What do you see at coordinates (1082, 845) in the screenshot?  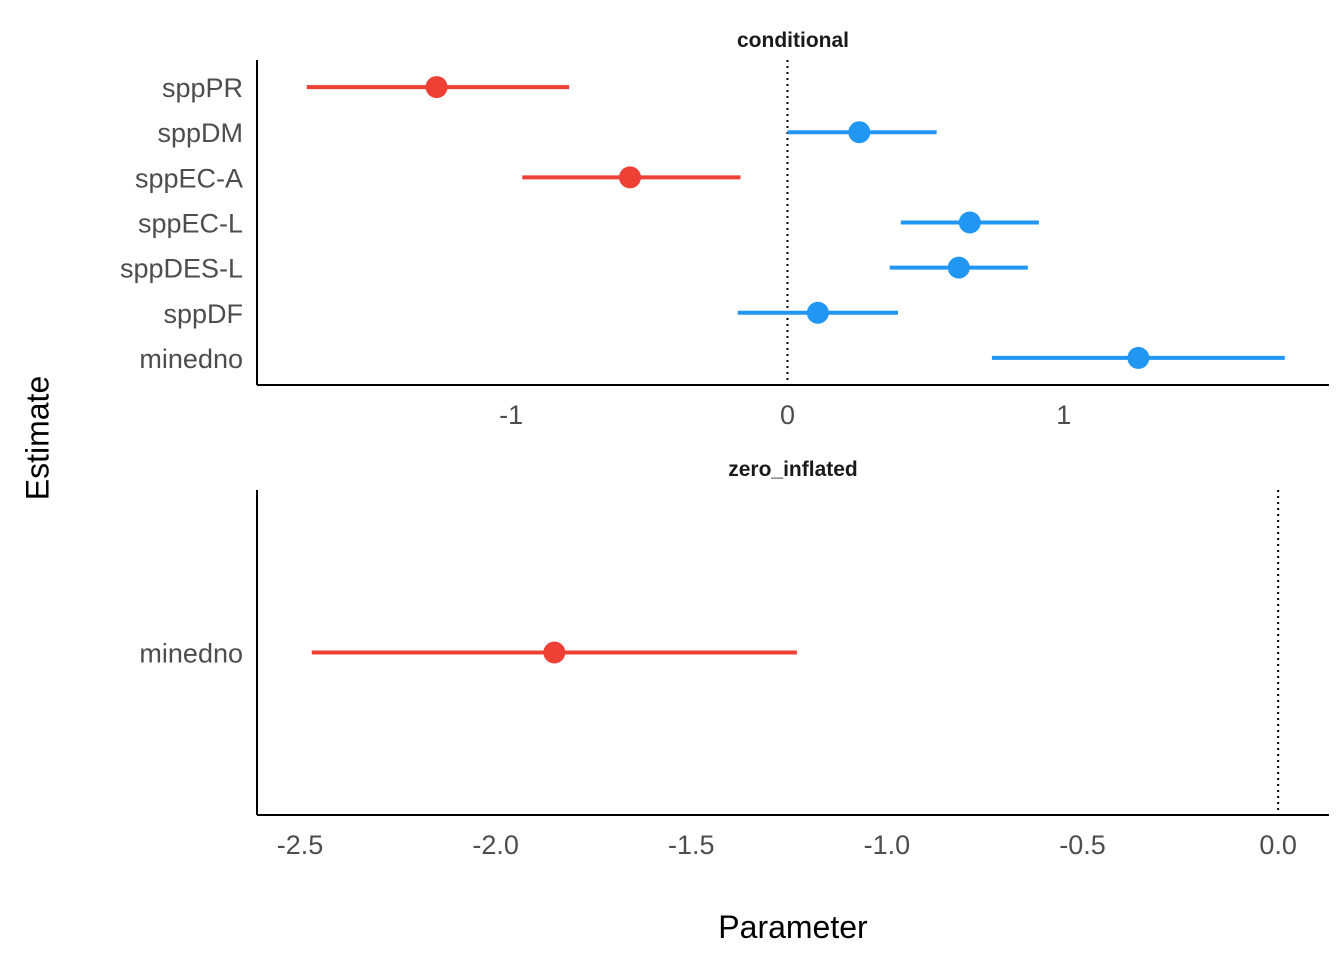 I see `x-tick-label: -0.5` at bounding box center [1082, 845].